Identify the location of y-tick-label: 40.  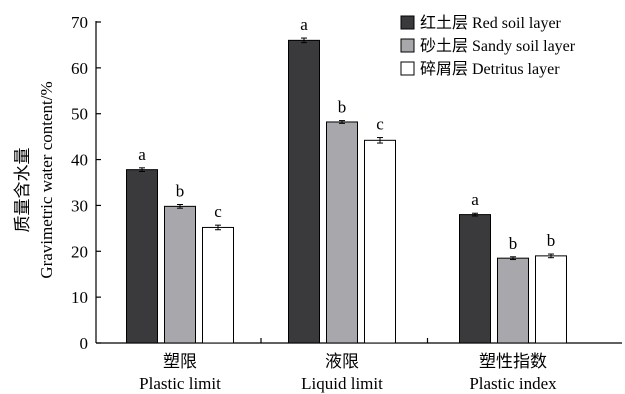
(79, 160).